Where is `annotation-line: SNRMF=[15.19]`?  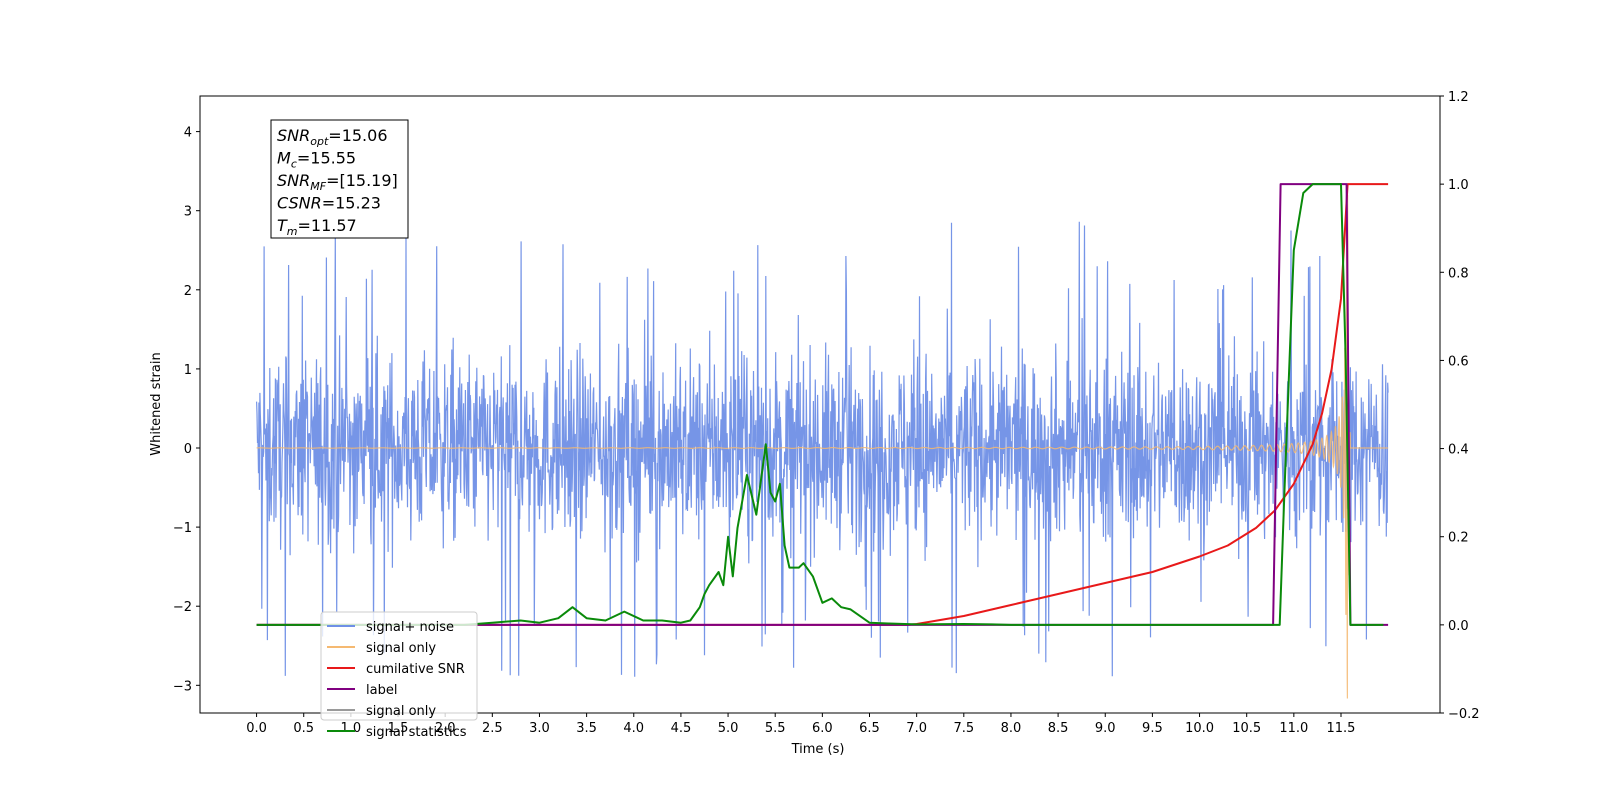
annotation-line: SNRMF=[15.19] is located at coordinates (337, 182).